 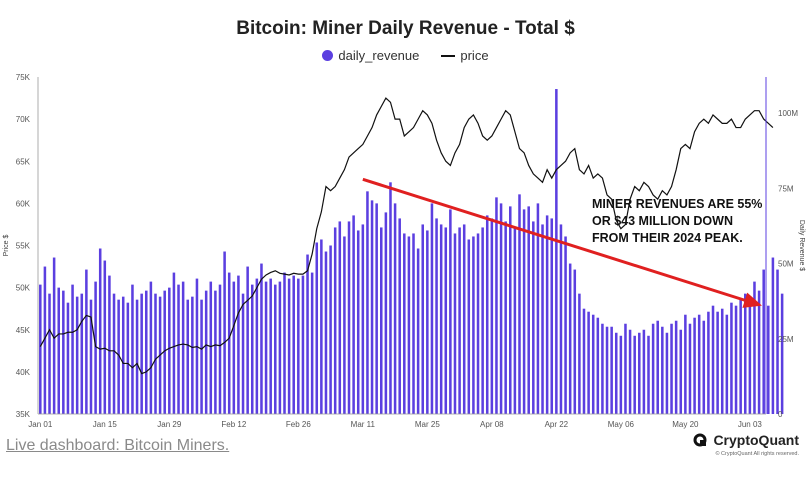 I want to click on legend-item-price: price, so click(x=465, y=55).